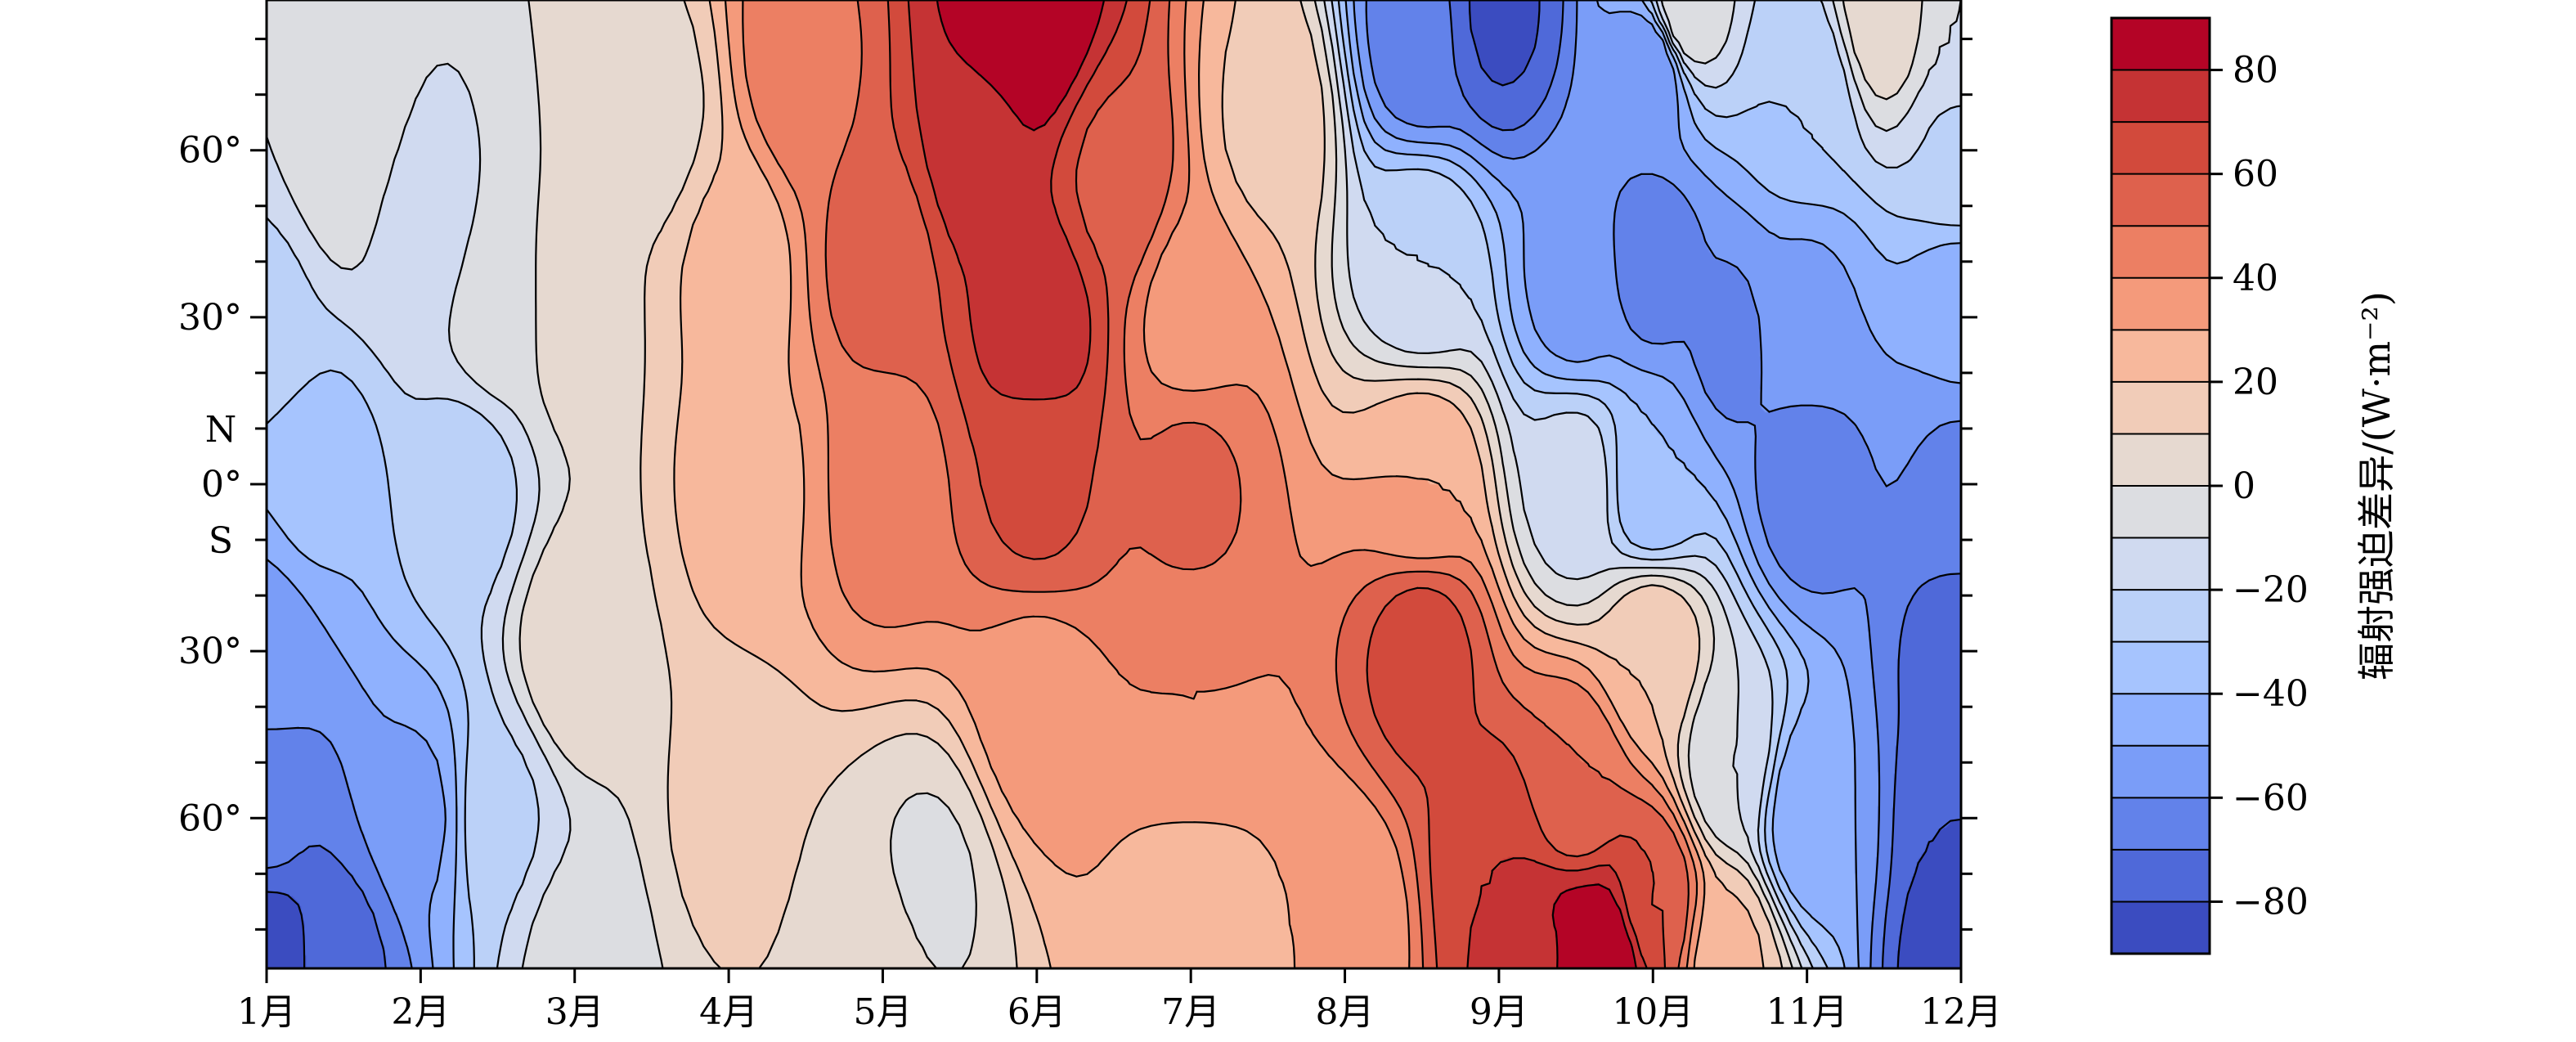 Image resolution: width=2576 pixels, height=1042 pixels. I want to click on colorbar-tick-label: 0, so click(2244, 486).